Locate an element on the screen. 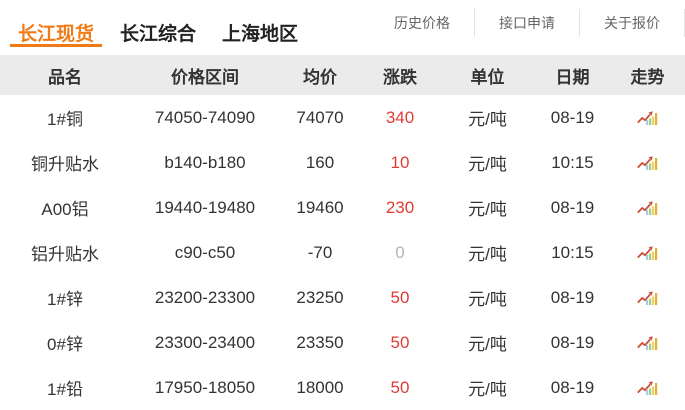 The image size is (685, 410). table-row: 1#铜 74050-74090 74070 340 元/吨 08-19 is located at coordinates (342, 117).